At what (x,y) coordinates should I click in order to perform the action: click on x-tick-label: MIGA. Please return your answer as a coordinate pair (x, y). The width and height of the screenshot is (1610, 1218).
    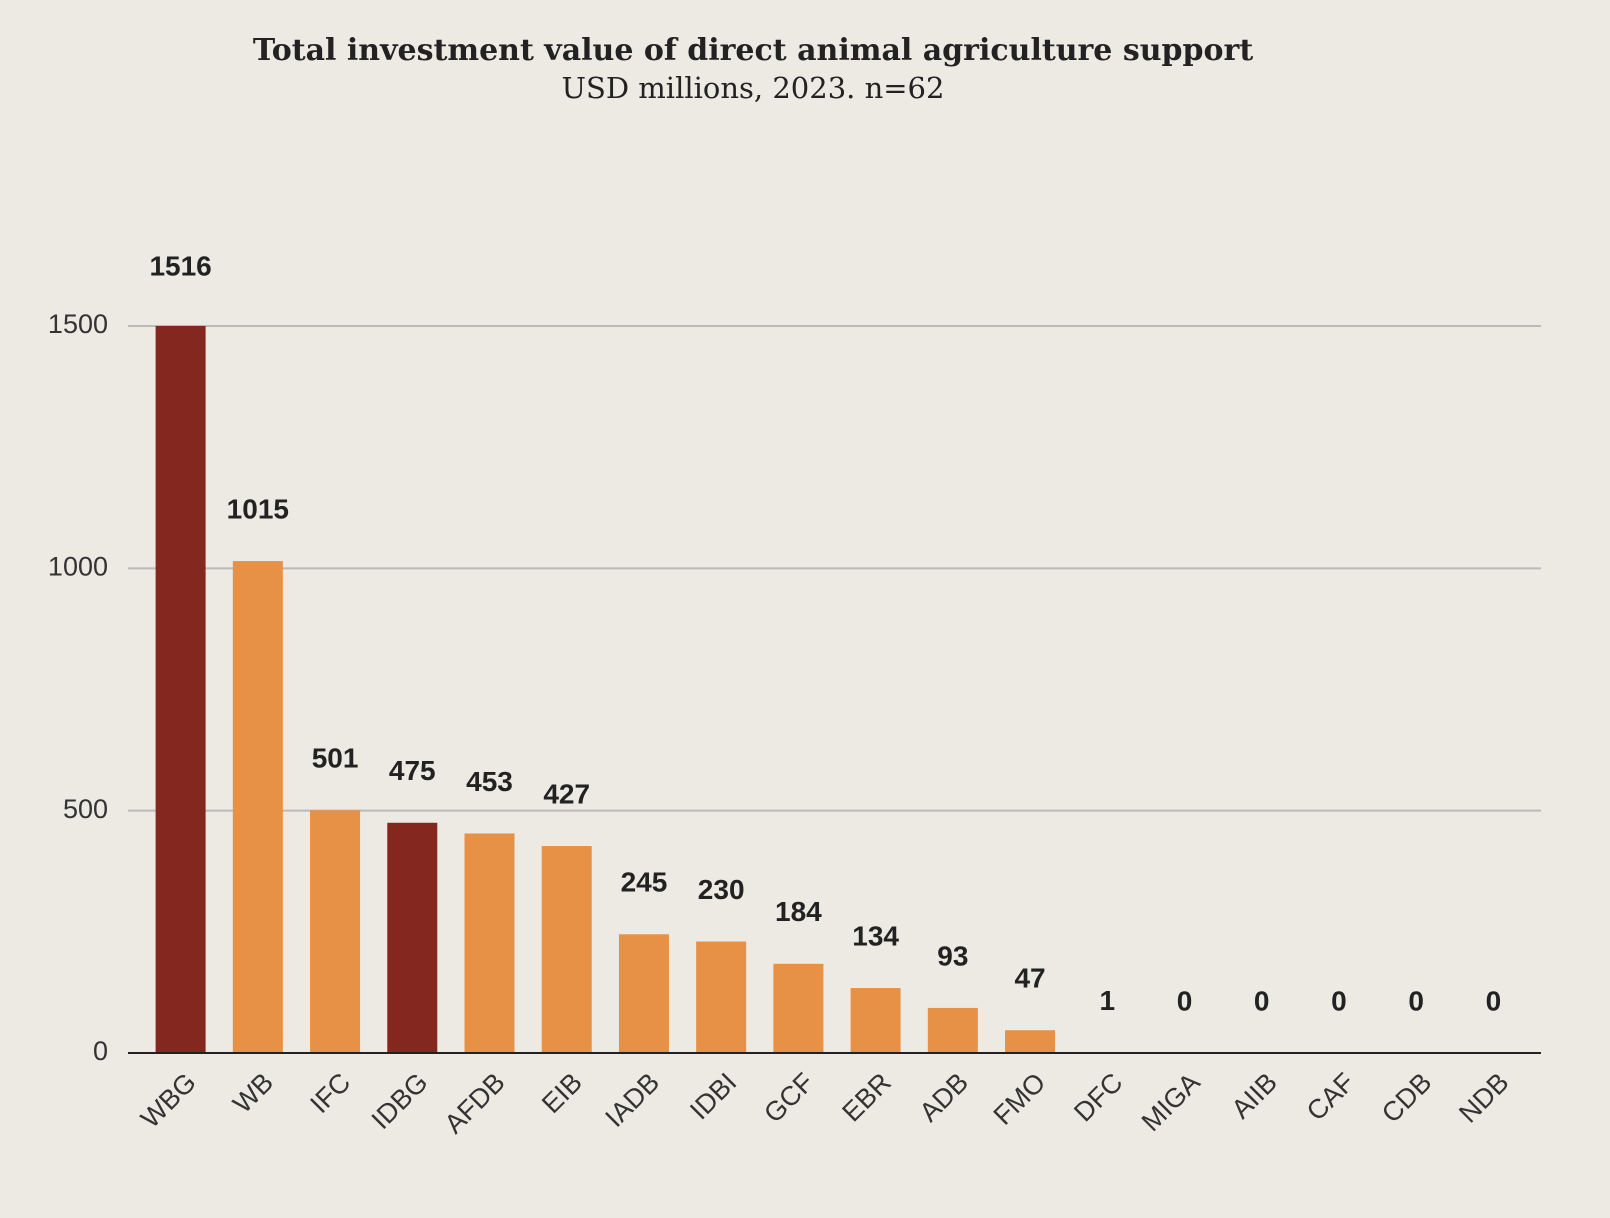
    Looking at the image, I should click on (1171, 1102).